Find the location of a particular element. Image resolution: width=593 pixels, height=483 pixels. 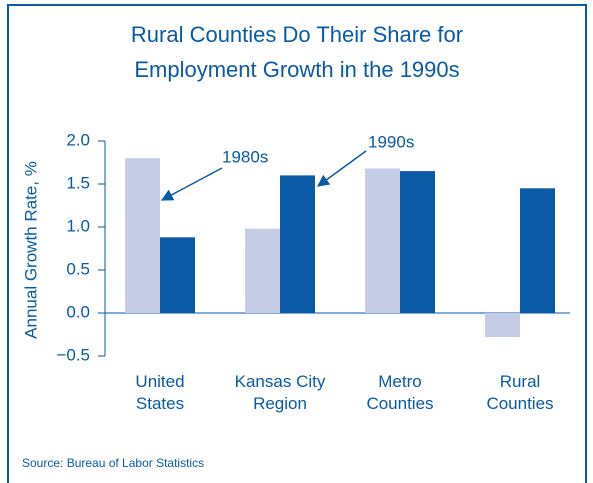

x-tick-line: Metro is located at coordinates (399, 381).